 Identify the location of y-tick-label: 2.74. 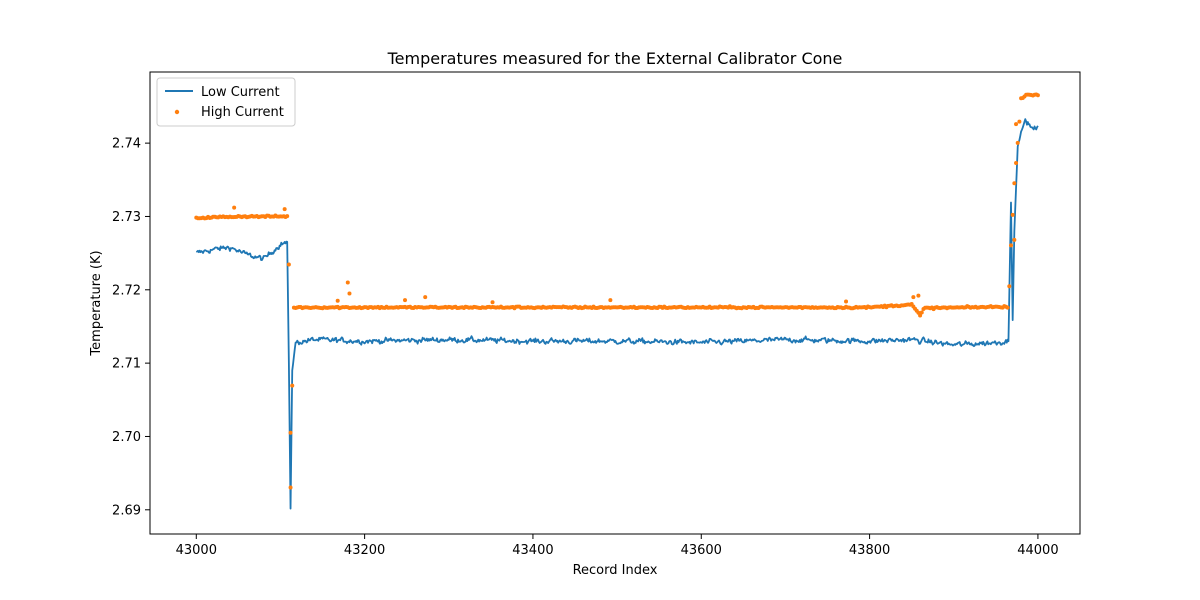
(126, 144).